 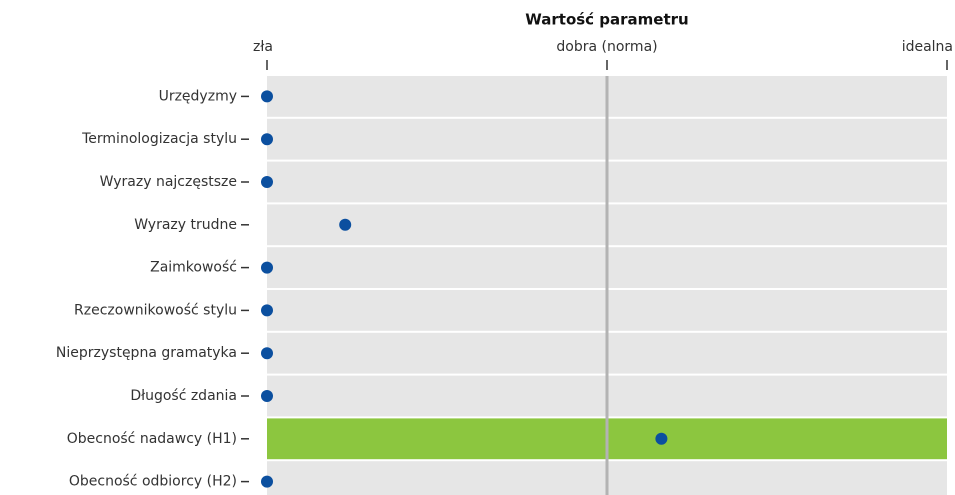 What do you see at coordinates (185, 225) in the screenshot?
I see `y-tick-label: Wyrazy trudne` at bounding box center [185, 225].